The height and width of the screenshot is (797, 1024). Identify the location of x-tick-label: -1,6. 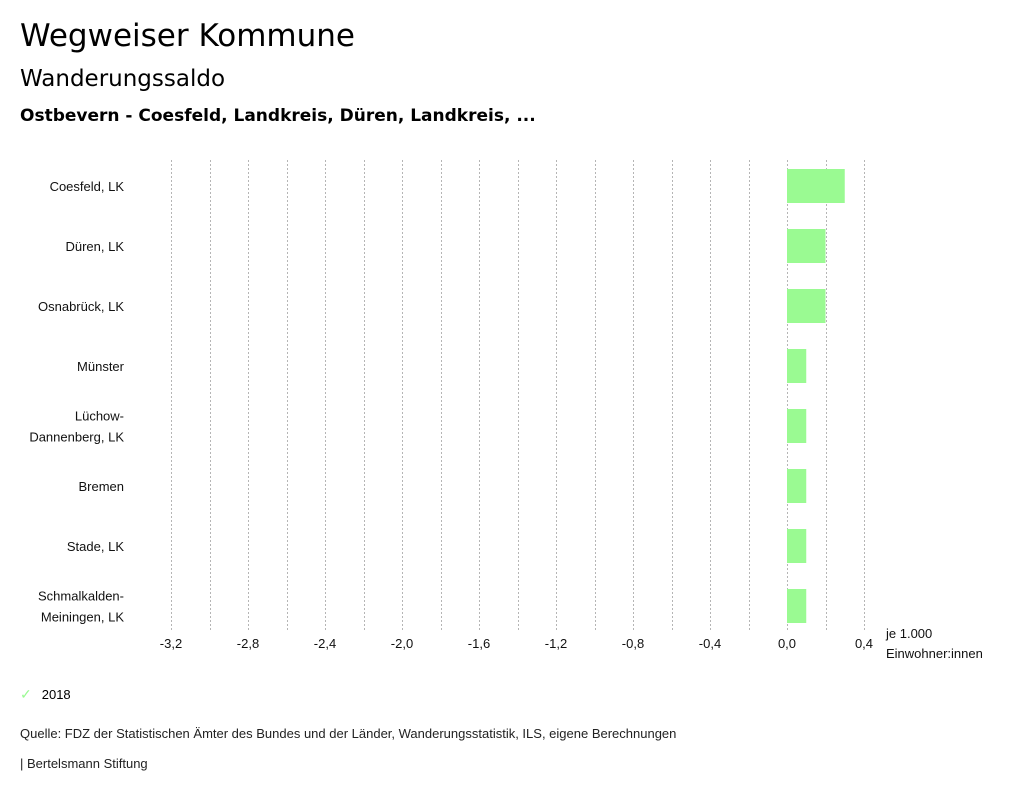
(479, 643).